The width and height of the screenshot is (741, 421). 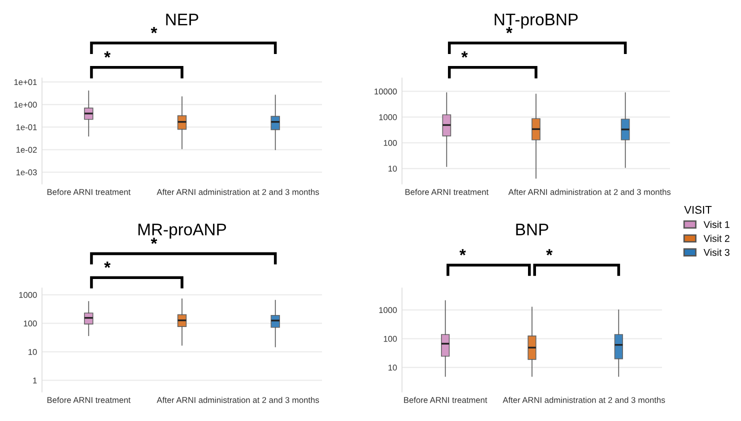 What do you see at coordinates (536, 21) in the screenshot?
I see `chart-title: NT-proBNP` at bounding box center [536, 21].